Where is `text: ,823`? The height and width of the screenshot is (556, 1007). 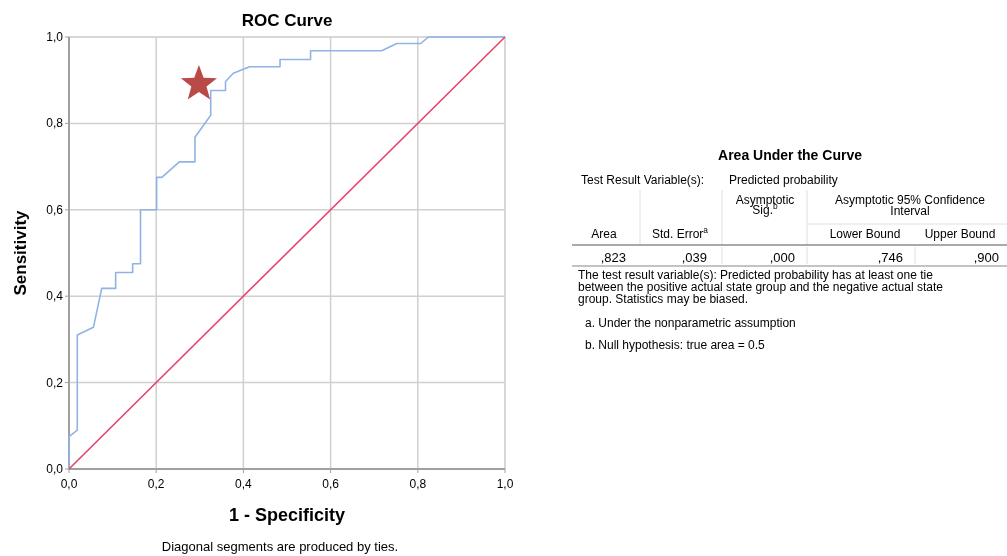 text: ,823 is located at coordinates (613, 257).